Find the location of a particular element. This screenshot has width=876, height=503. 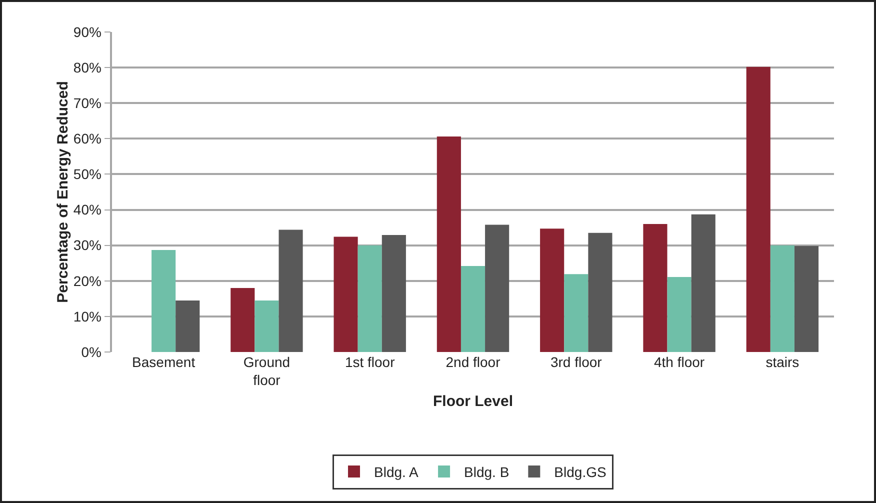

x-tick-label: Basement is located at coordinates (164, 362).